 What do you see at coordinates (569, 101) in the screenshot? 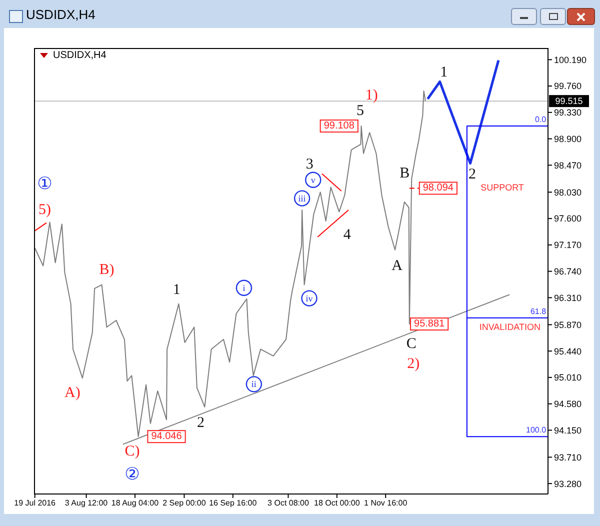
I see `ref-line-label: 99.515` at bounding box center [569, 101].